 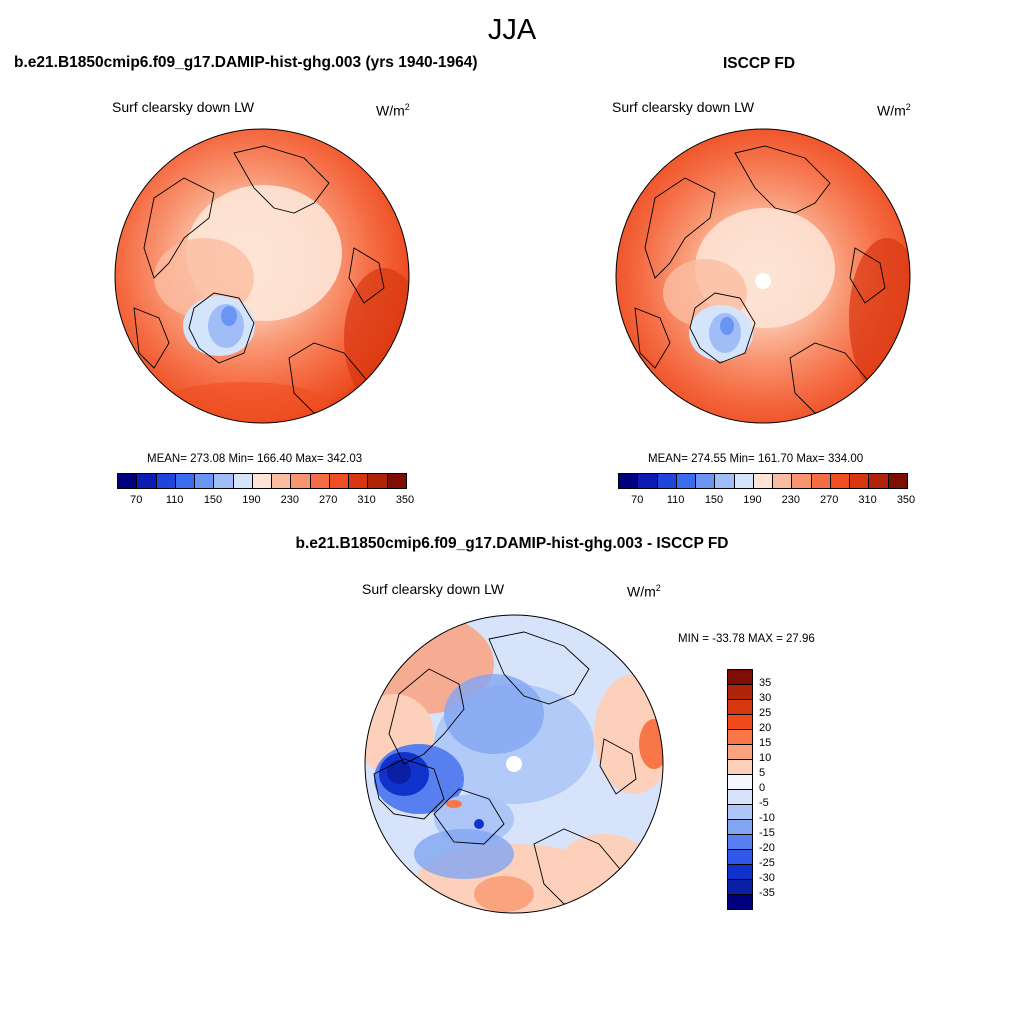 What do you see at coordinates (767, 863) in the screenshot?
I see `colorbar-tick-label: -25` at bounding box center [767, 863].